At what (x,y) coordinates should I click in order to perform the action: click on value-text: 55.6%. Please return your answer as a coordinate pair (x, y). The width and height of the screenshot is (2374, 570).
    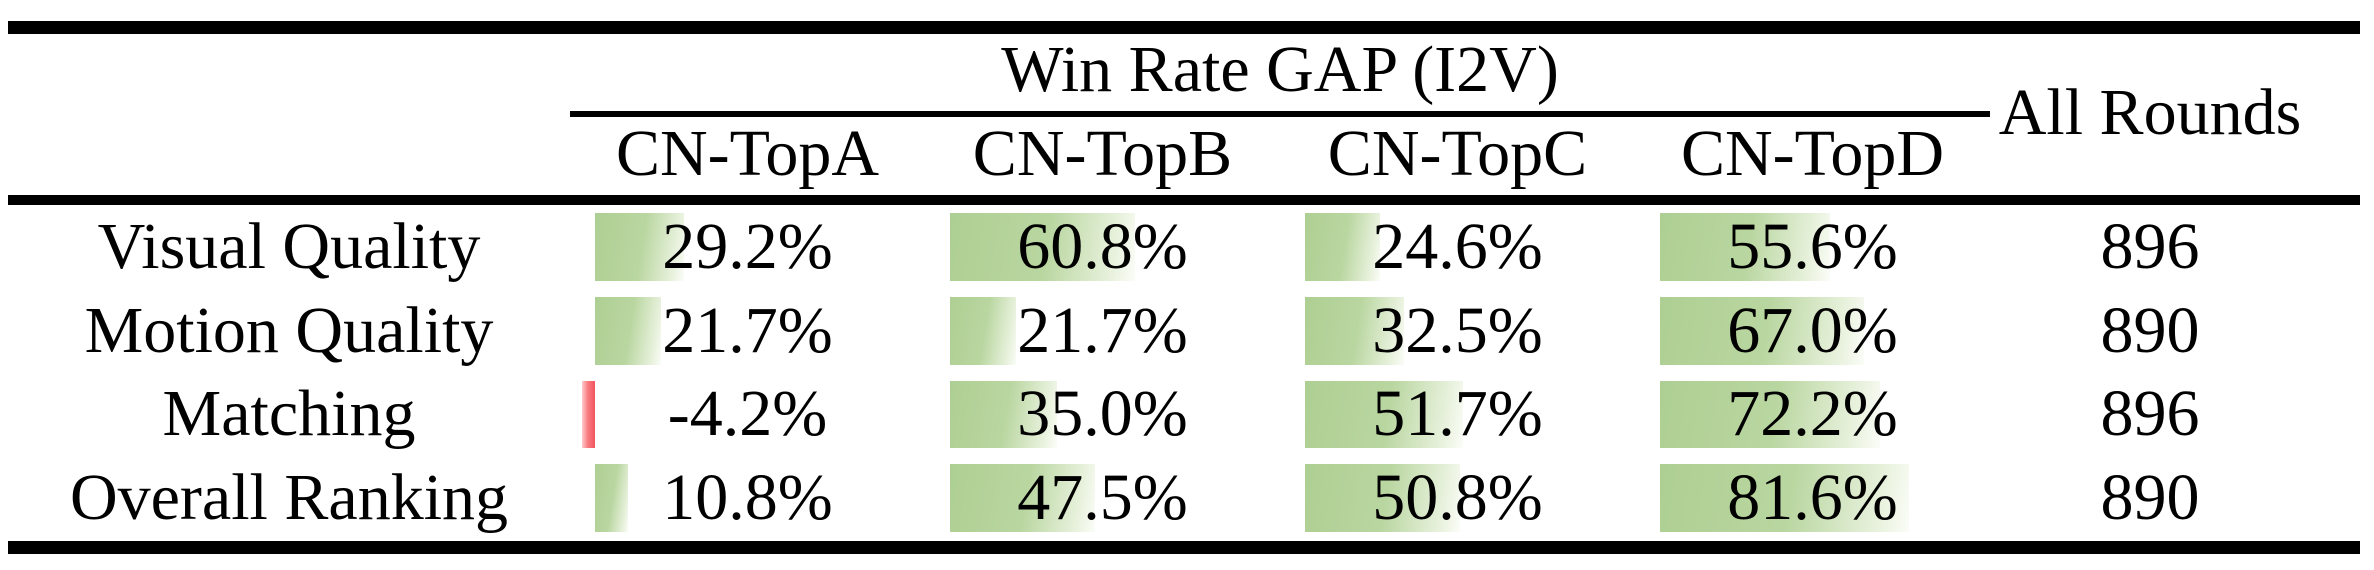
    Looking at the image, I should click on (1812, 246).